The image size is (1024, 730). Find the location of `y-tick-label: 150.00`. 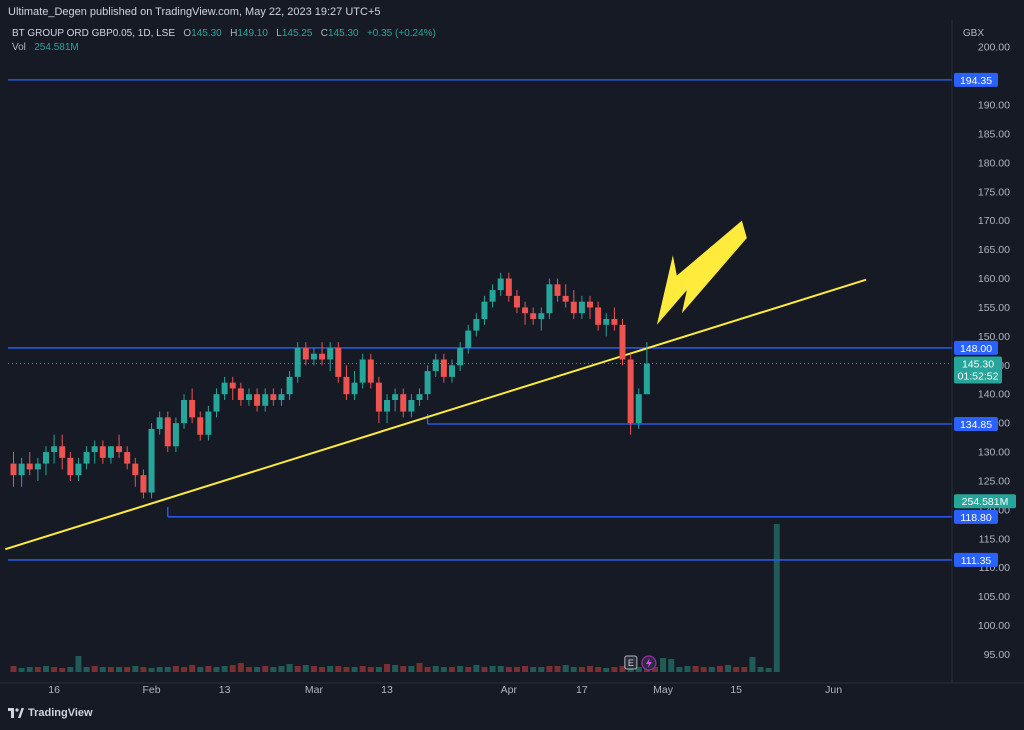

y-tick-label: 150.00 is located at coordinates (994, 337).